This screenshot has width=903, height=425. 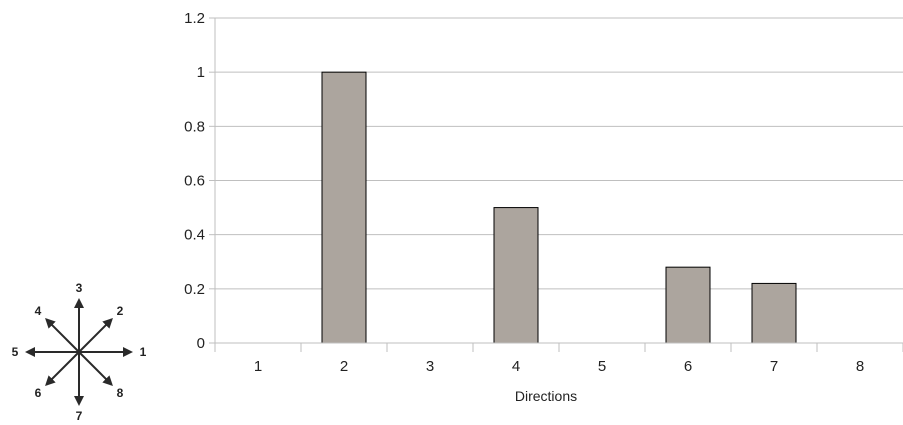 I want to click on x-tick-label: 6, so click(x=688, y=366).